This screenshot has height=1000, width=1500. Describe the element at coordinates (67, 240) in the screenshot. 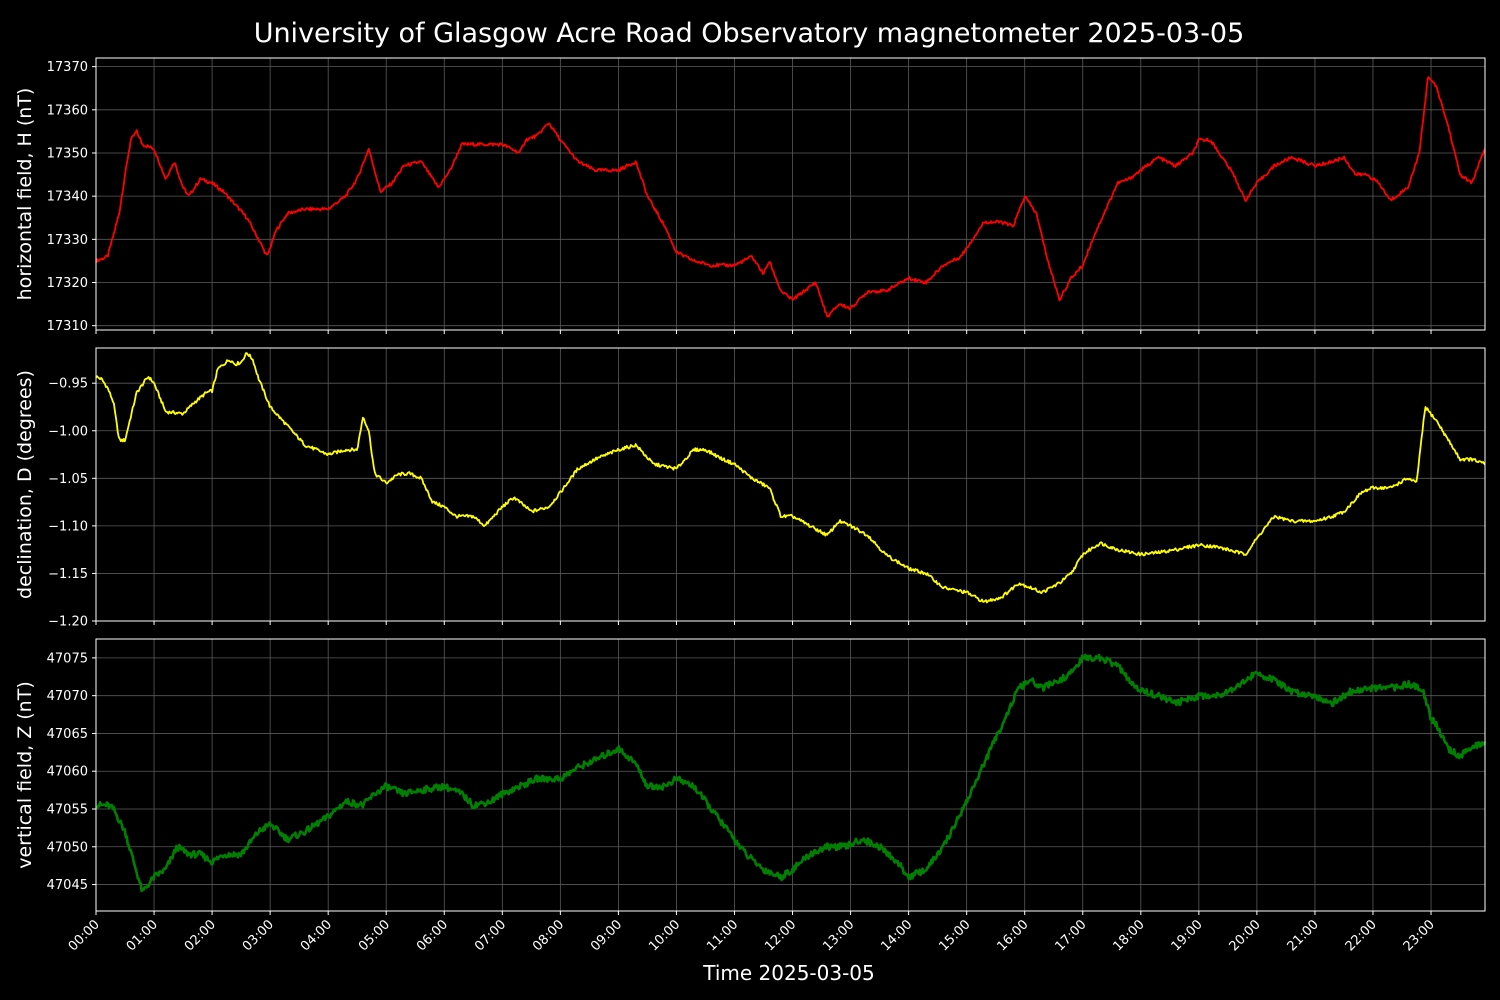

I see `y-tick-label: 17330` at that location.